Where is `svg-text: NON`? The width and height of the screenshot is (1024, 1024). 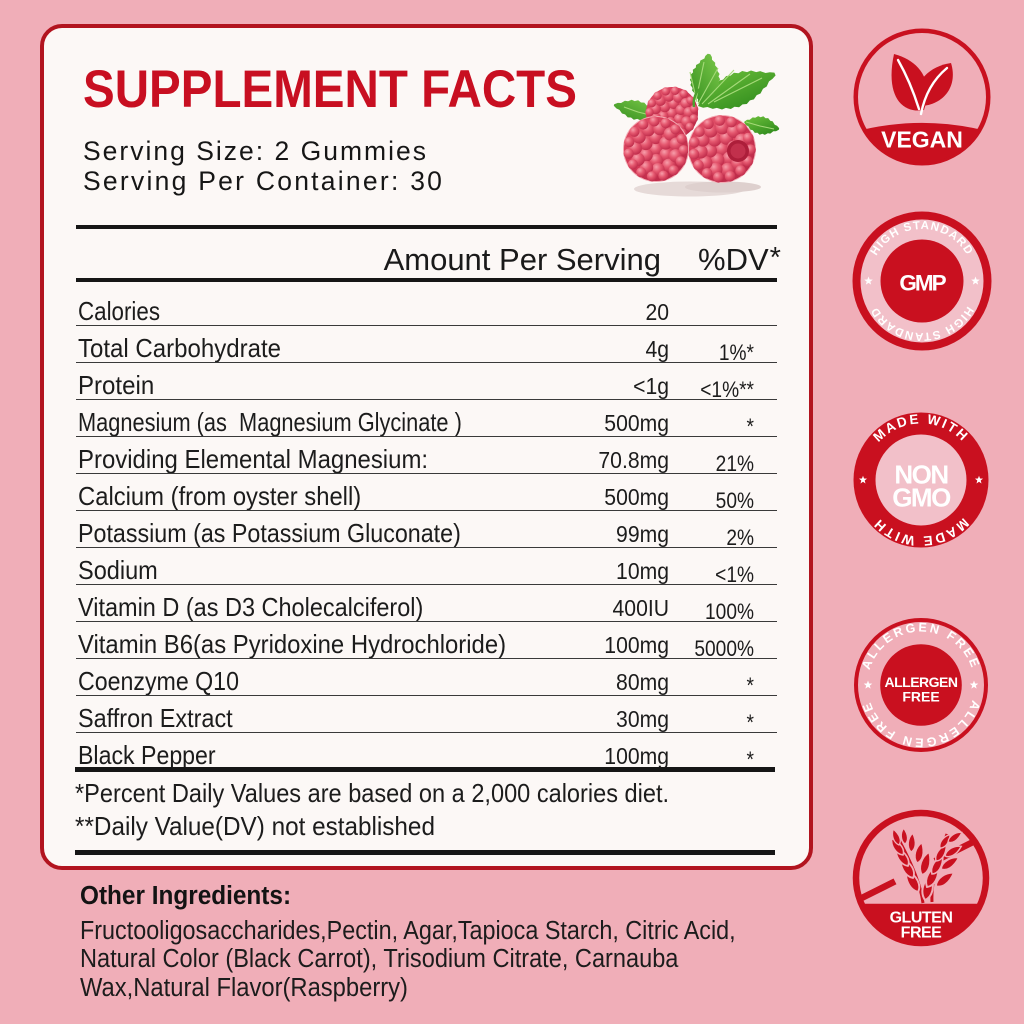
svg-text: NON is located at coordinates (921, 474).